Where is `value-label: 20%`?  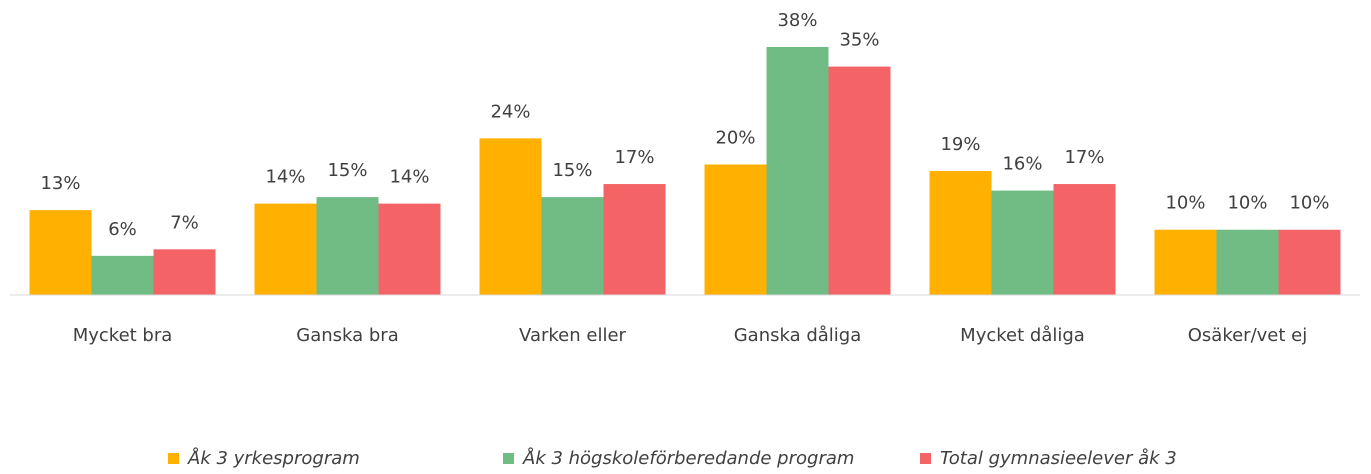 value-label: 20% is located at coordinates (735, 137).